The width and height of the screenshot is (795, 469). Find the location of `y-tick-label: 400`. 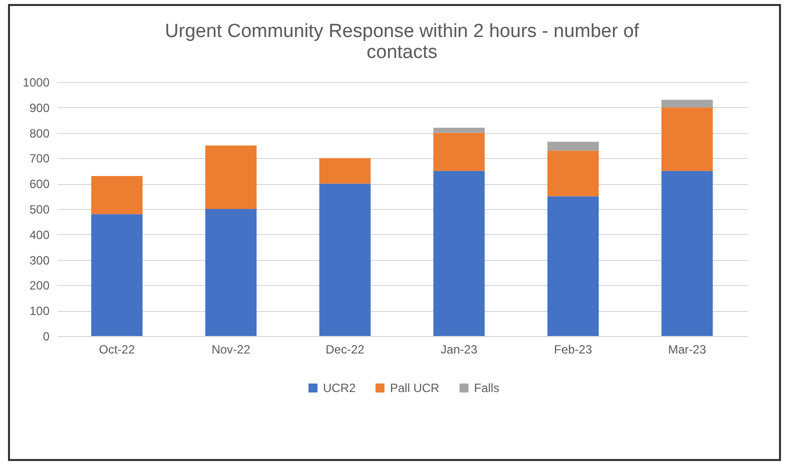

y-tick-label: 400 is located at coordinates (39, 235).